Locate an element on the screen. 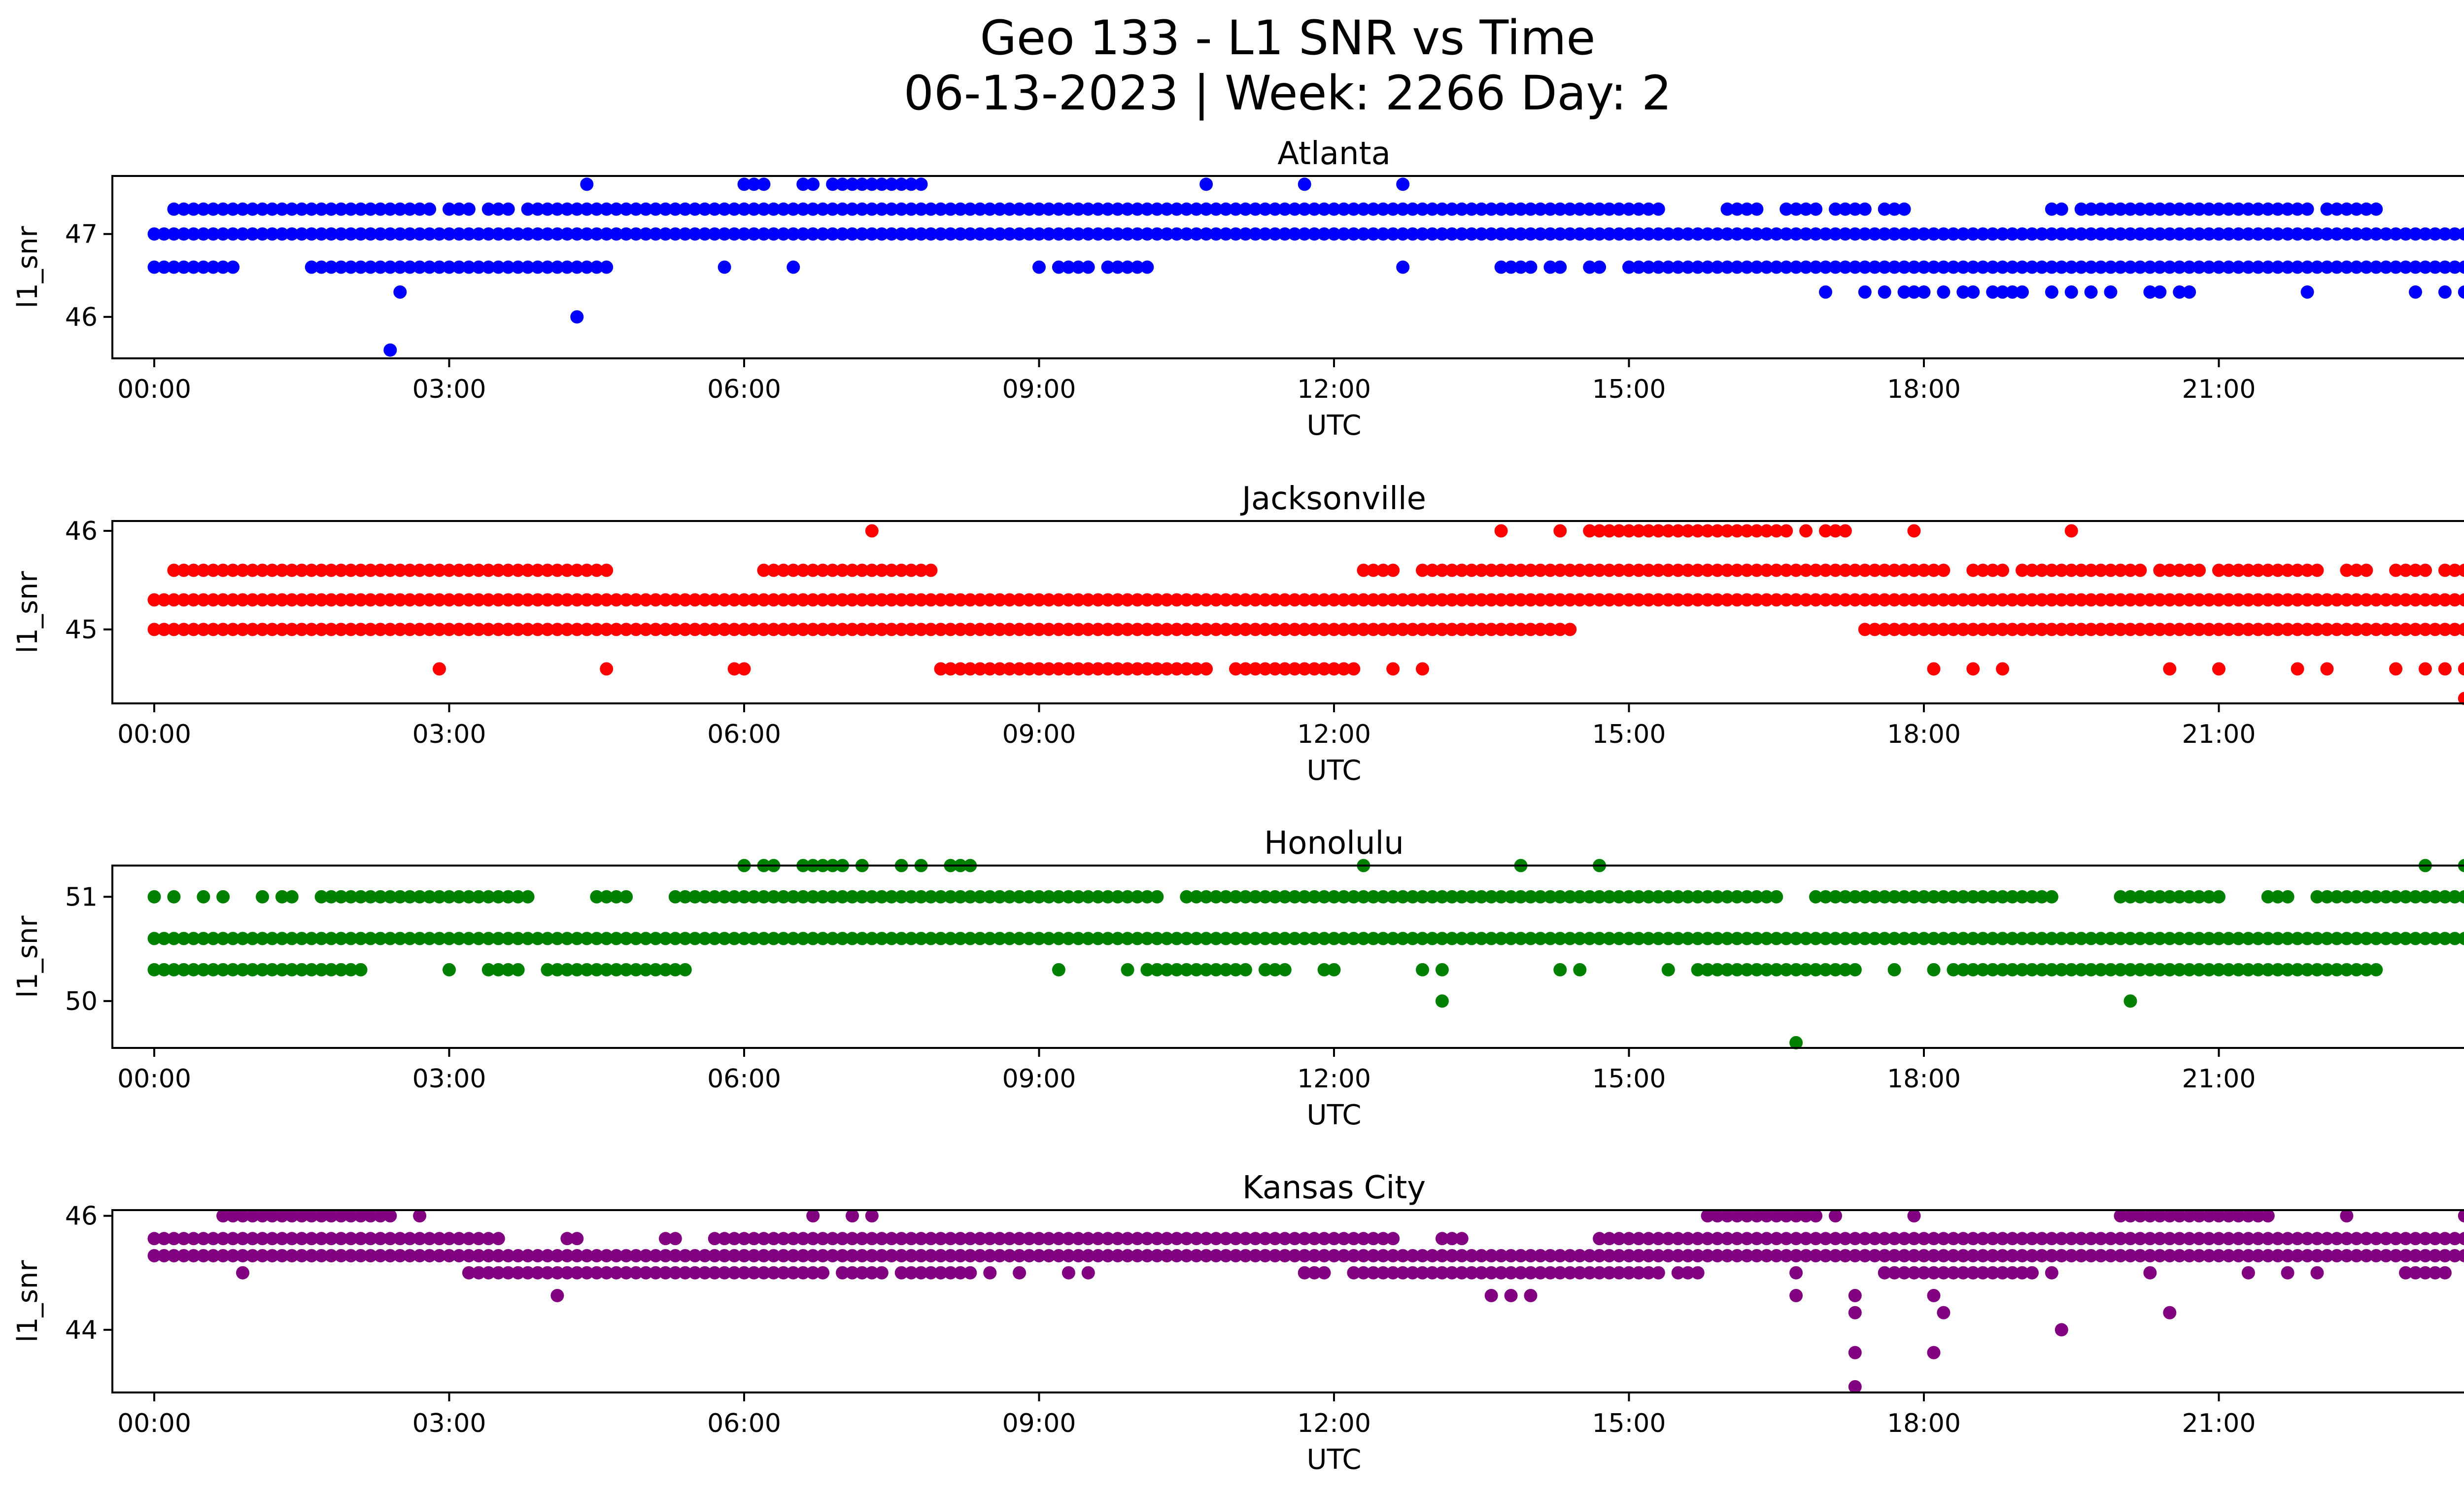 This screenshot has width=2464, height=1495. x-tick-label: 09:00 is located at coordinates (1039, 734).